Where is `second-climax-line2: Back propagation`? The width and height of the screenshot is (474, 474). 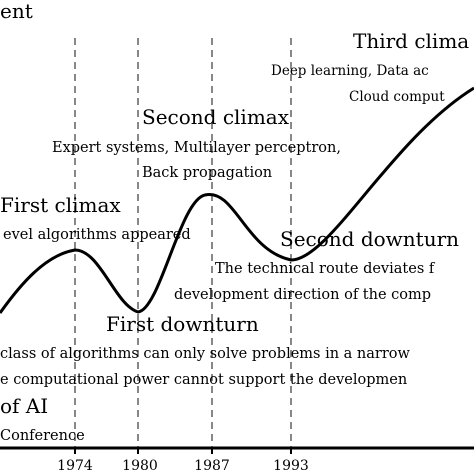 second-climax-line2: Back propagation is located at coordinates (207, 173).